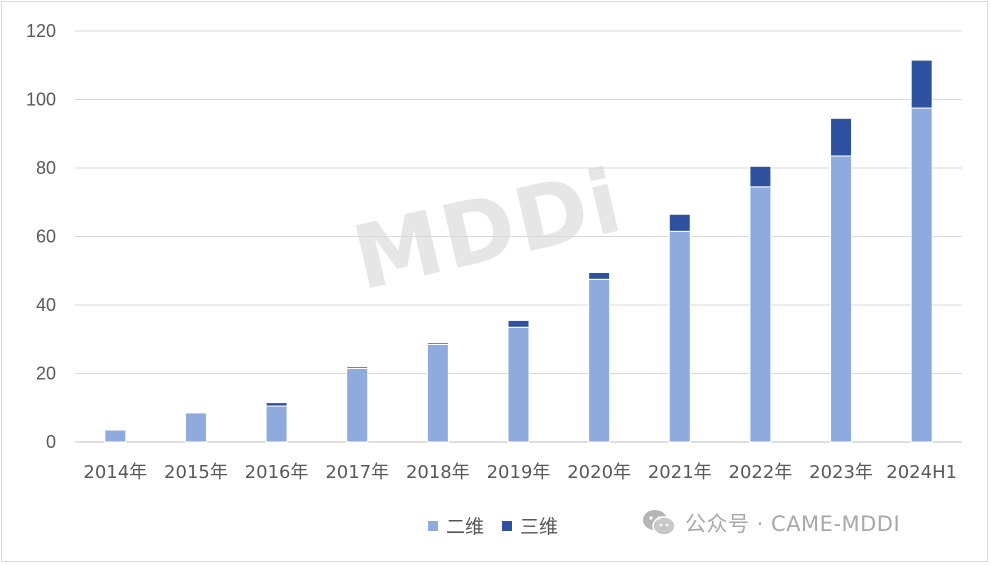  What do you see at coordinates (46, 168) in the screenshot?
I see `y-tick-label: 80` at bounding box center [46, 168].